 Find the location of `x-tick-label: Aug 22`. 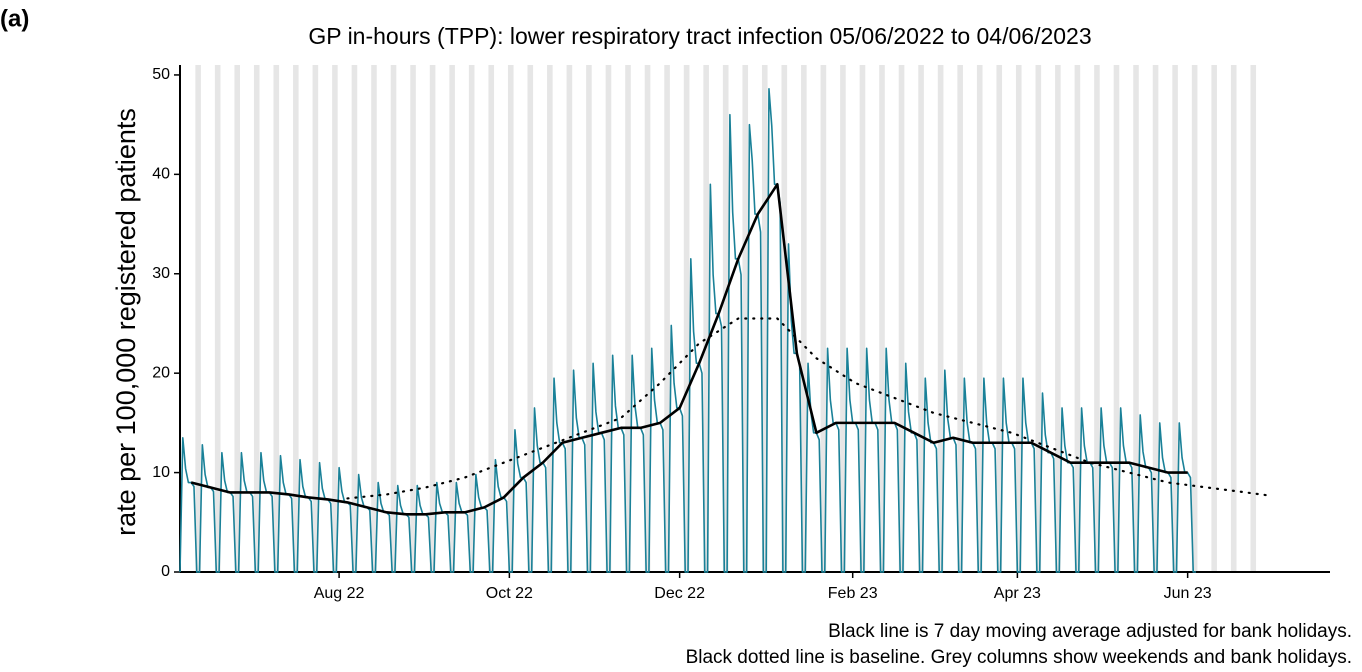

x-tick-label: Aug 22 is located at coordinates (339, 593).